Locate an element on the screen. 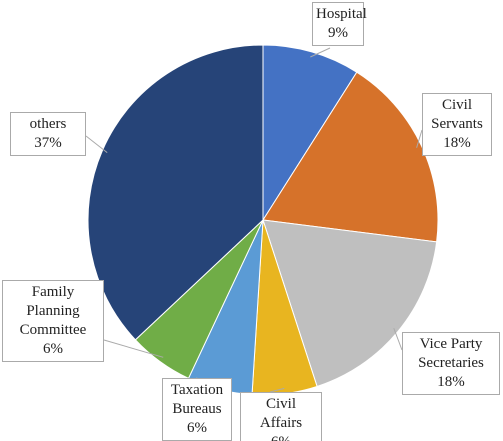 This screenshot has width=503, height=441. data-label: Family Planning Committee 6% is located at coordinates (53, 321).